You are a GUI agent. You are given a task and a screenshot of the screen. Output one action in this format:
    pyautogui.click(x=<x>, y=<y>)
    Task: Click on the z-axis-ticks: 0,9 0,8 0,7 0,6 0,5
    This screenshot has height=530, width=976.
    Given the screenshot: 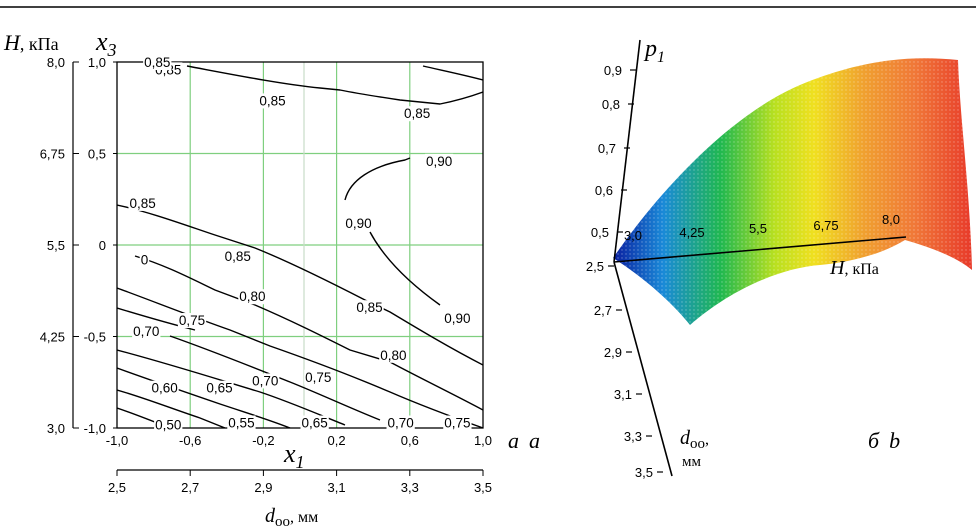 What is the action you would take?
    pyautogui.click(x=613, y=151)
    